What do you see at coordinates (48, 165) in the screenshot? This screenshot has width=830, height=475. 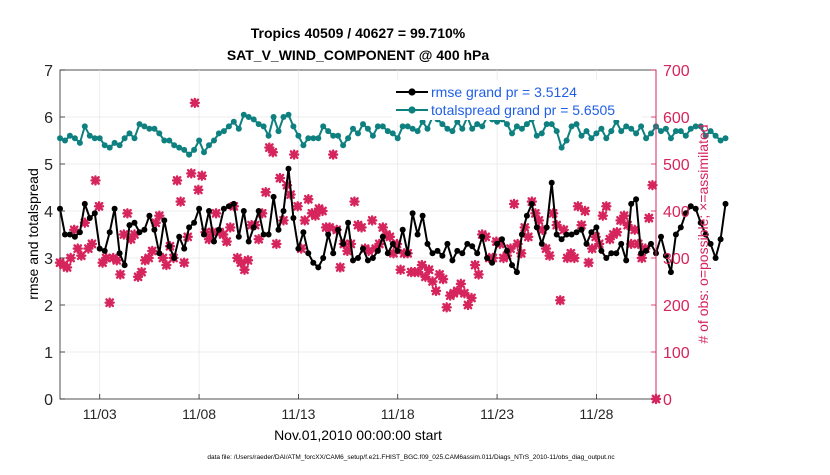 I see `y-left-tick-label: 5` at bounding box center [48, 165].